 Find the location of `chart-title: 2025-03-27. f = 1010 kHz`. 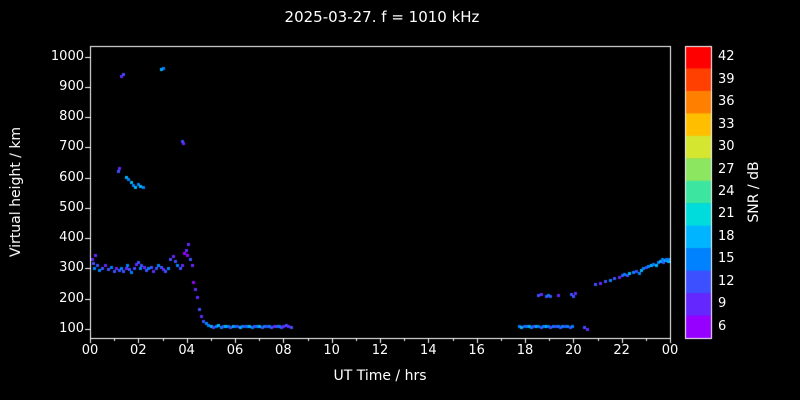

chart-title: 2025-03-27. f = 1010 kHz is located at coordinates (382, 17).